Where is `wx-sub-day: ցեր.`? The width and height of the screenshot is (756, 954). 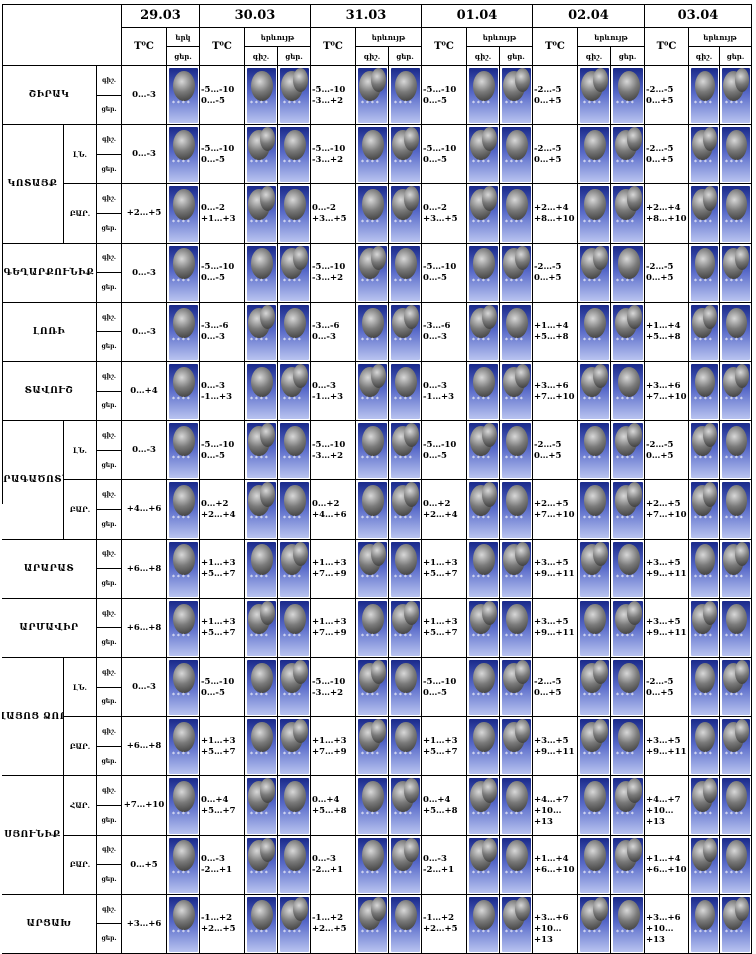 wx-sub-day: ցեր. is located at coordinates (516, 56).